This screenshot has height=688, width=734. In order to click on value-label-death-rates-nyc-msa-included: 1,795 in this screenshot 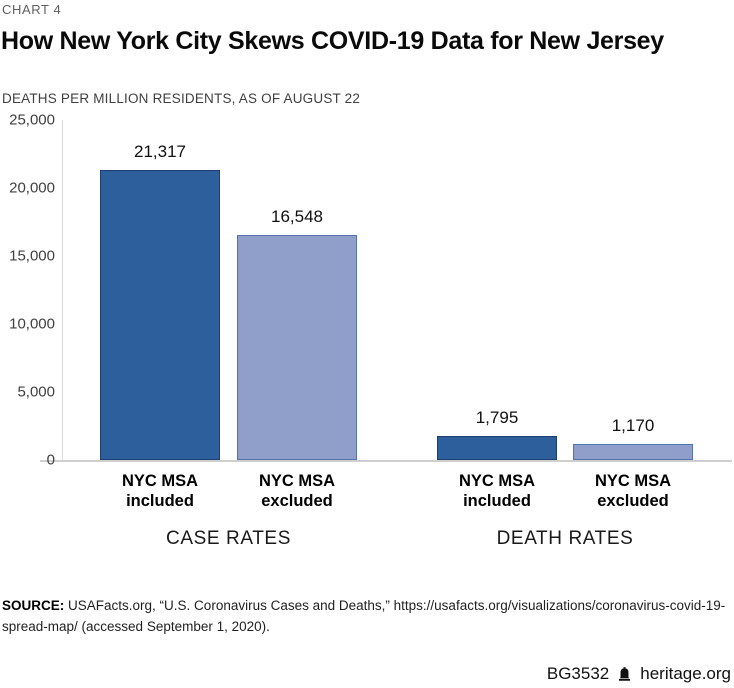, I will do `click(497, 417)`.